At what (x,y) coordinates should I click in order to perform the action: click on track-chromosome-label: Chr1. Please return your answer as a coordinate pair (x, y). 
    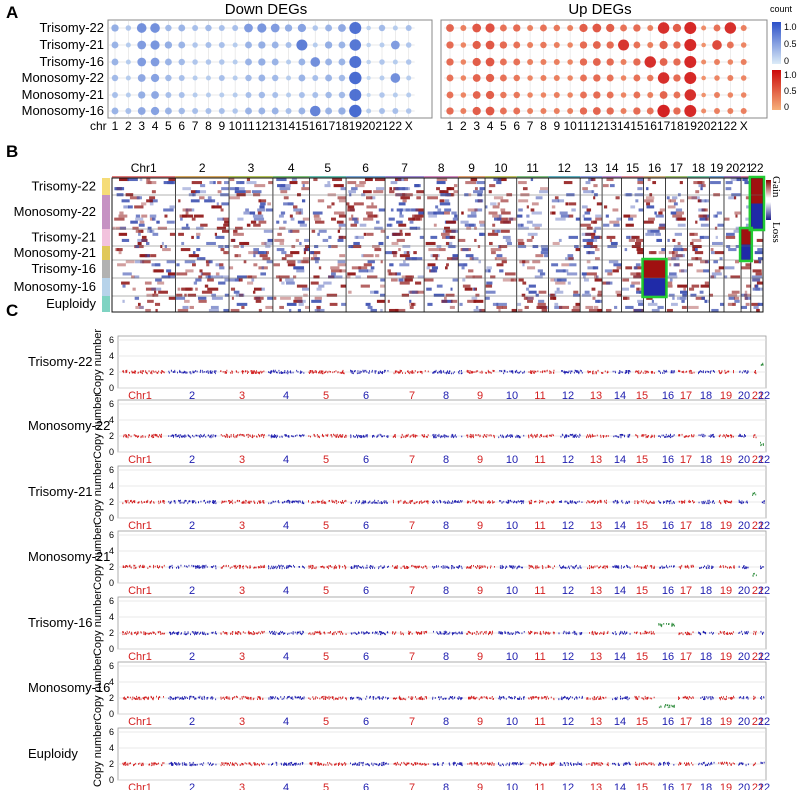
    Looking at the image, I should click on (140, 591).